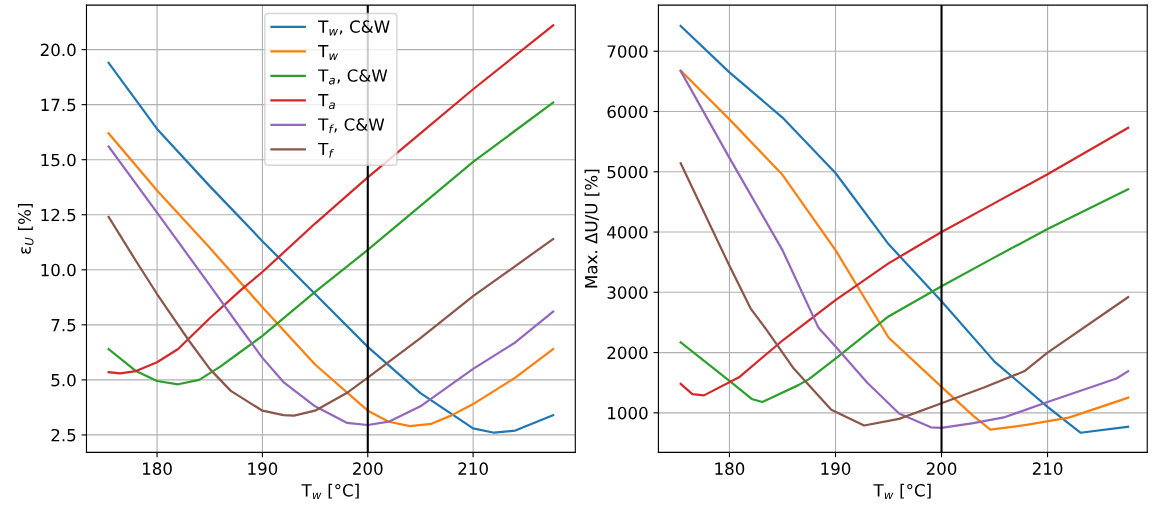 The width and height of the screenshot is (1153, 514). What do you see at coordinates (63, 380) in the screenshot?
I see `y-tick-label: 5.0` at bounding box center [63, 380].